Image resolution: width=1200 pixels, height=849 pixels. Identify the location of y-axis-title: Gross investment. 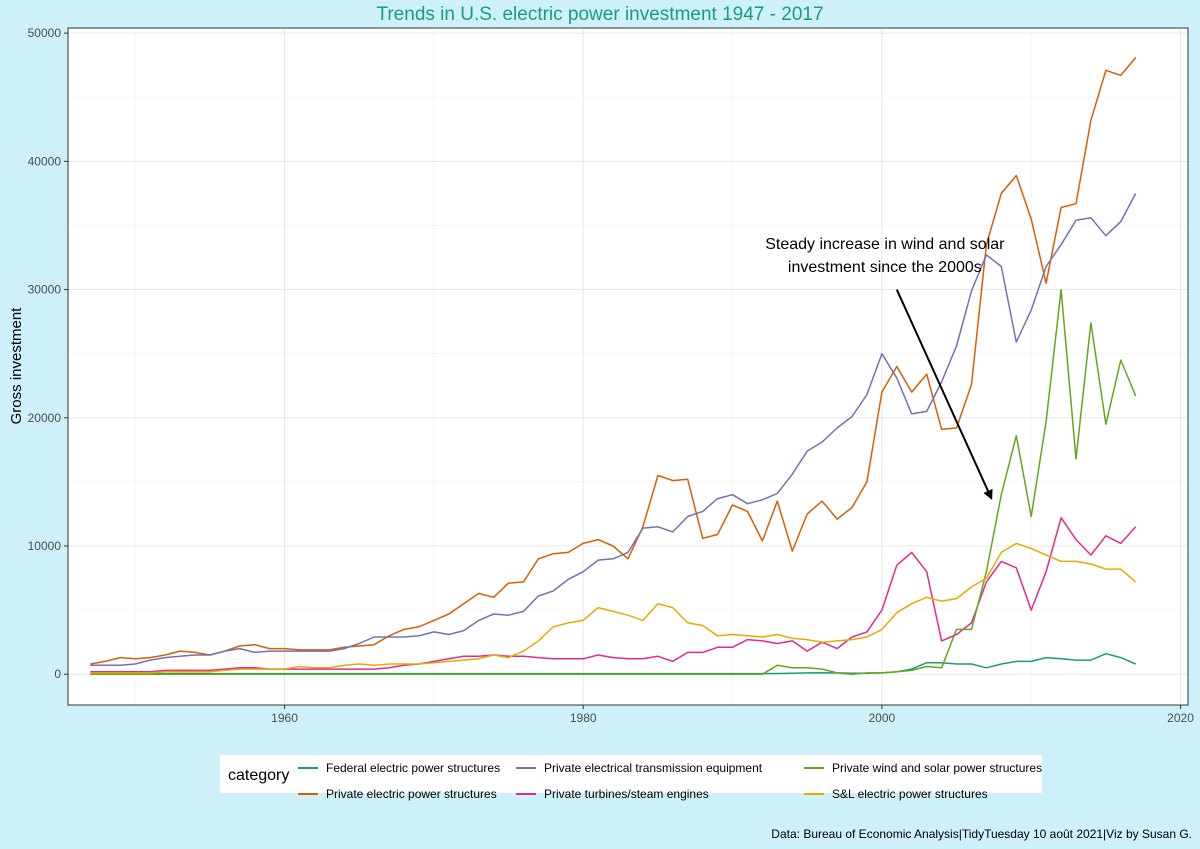
(16, 366).